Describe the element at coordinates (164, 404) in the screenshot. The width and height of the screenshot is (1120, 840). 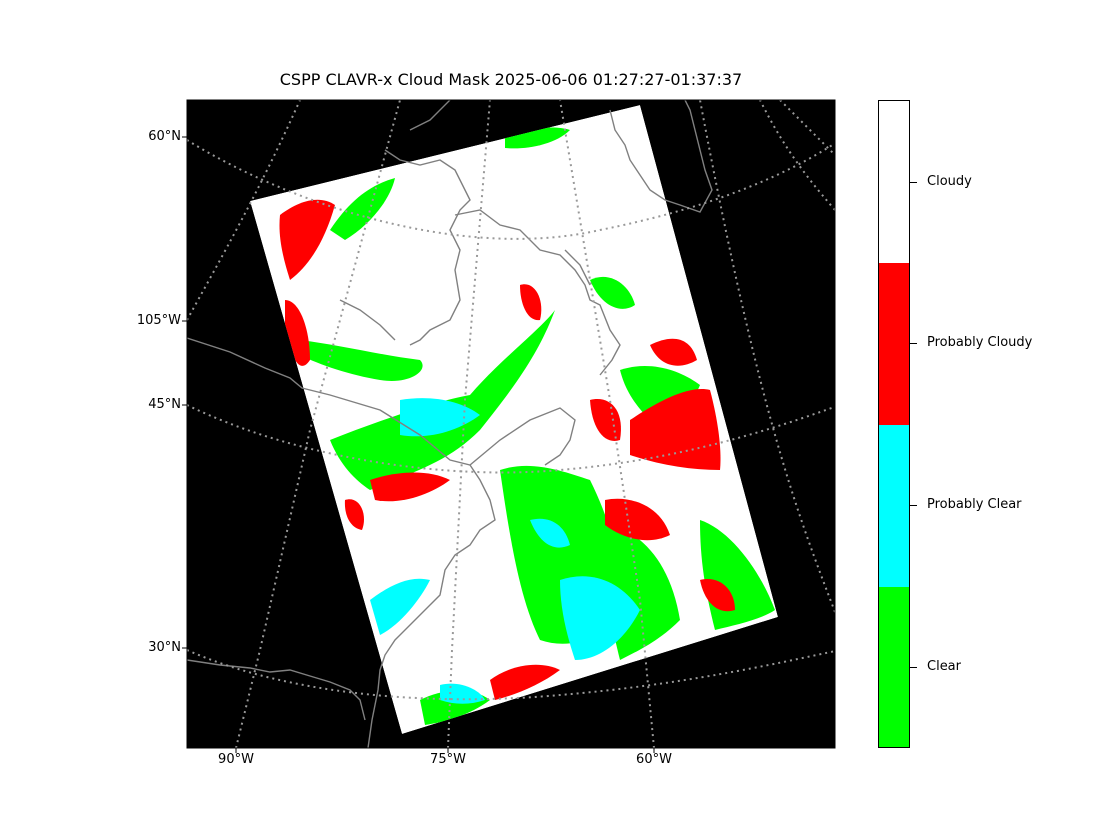
I see `lat-label-45n: 45°N` at that location.